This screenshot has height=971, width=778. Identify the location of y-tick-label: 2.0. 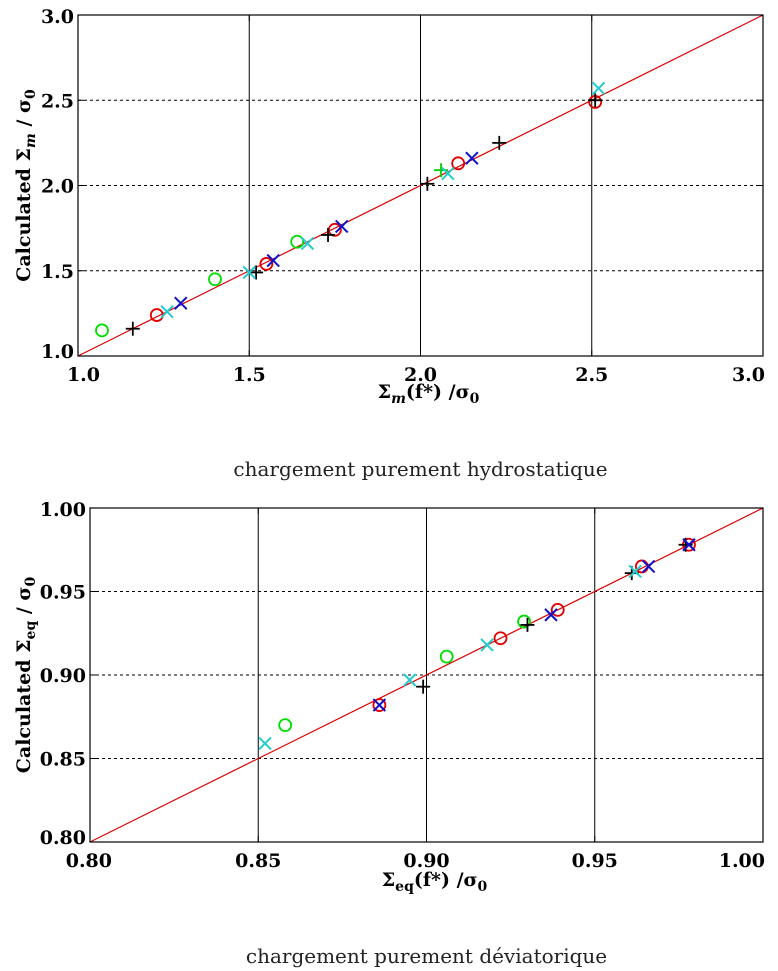
(57, 187).